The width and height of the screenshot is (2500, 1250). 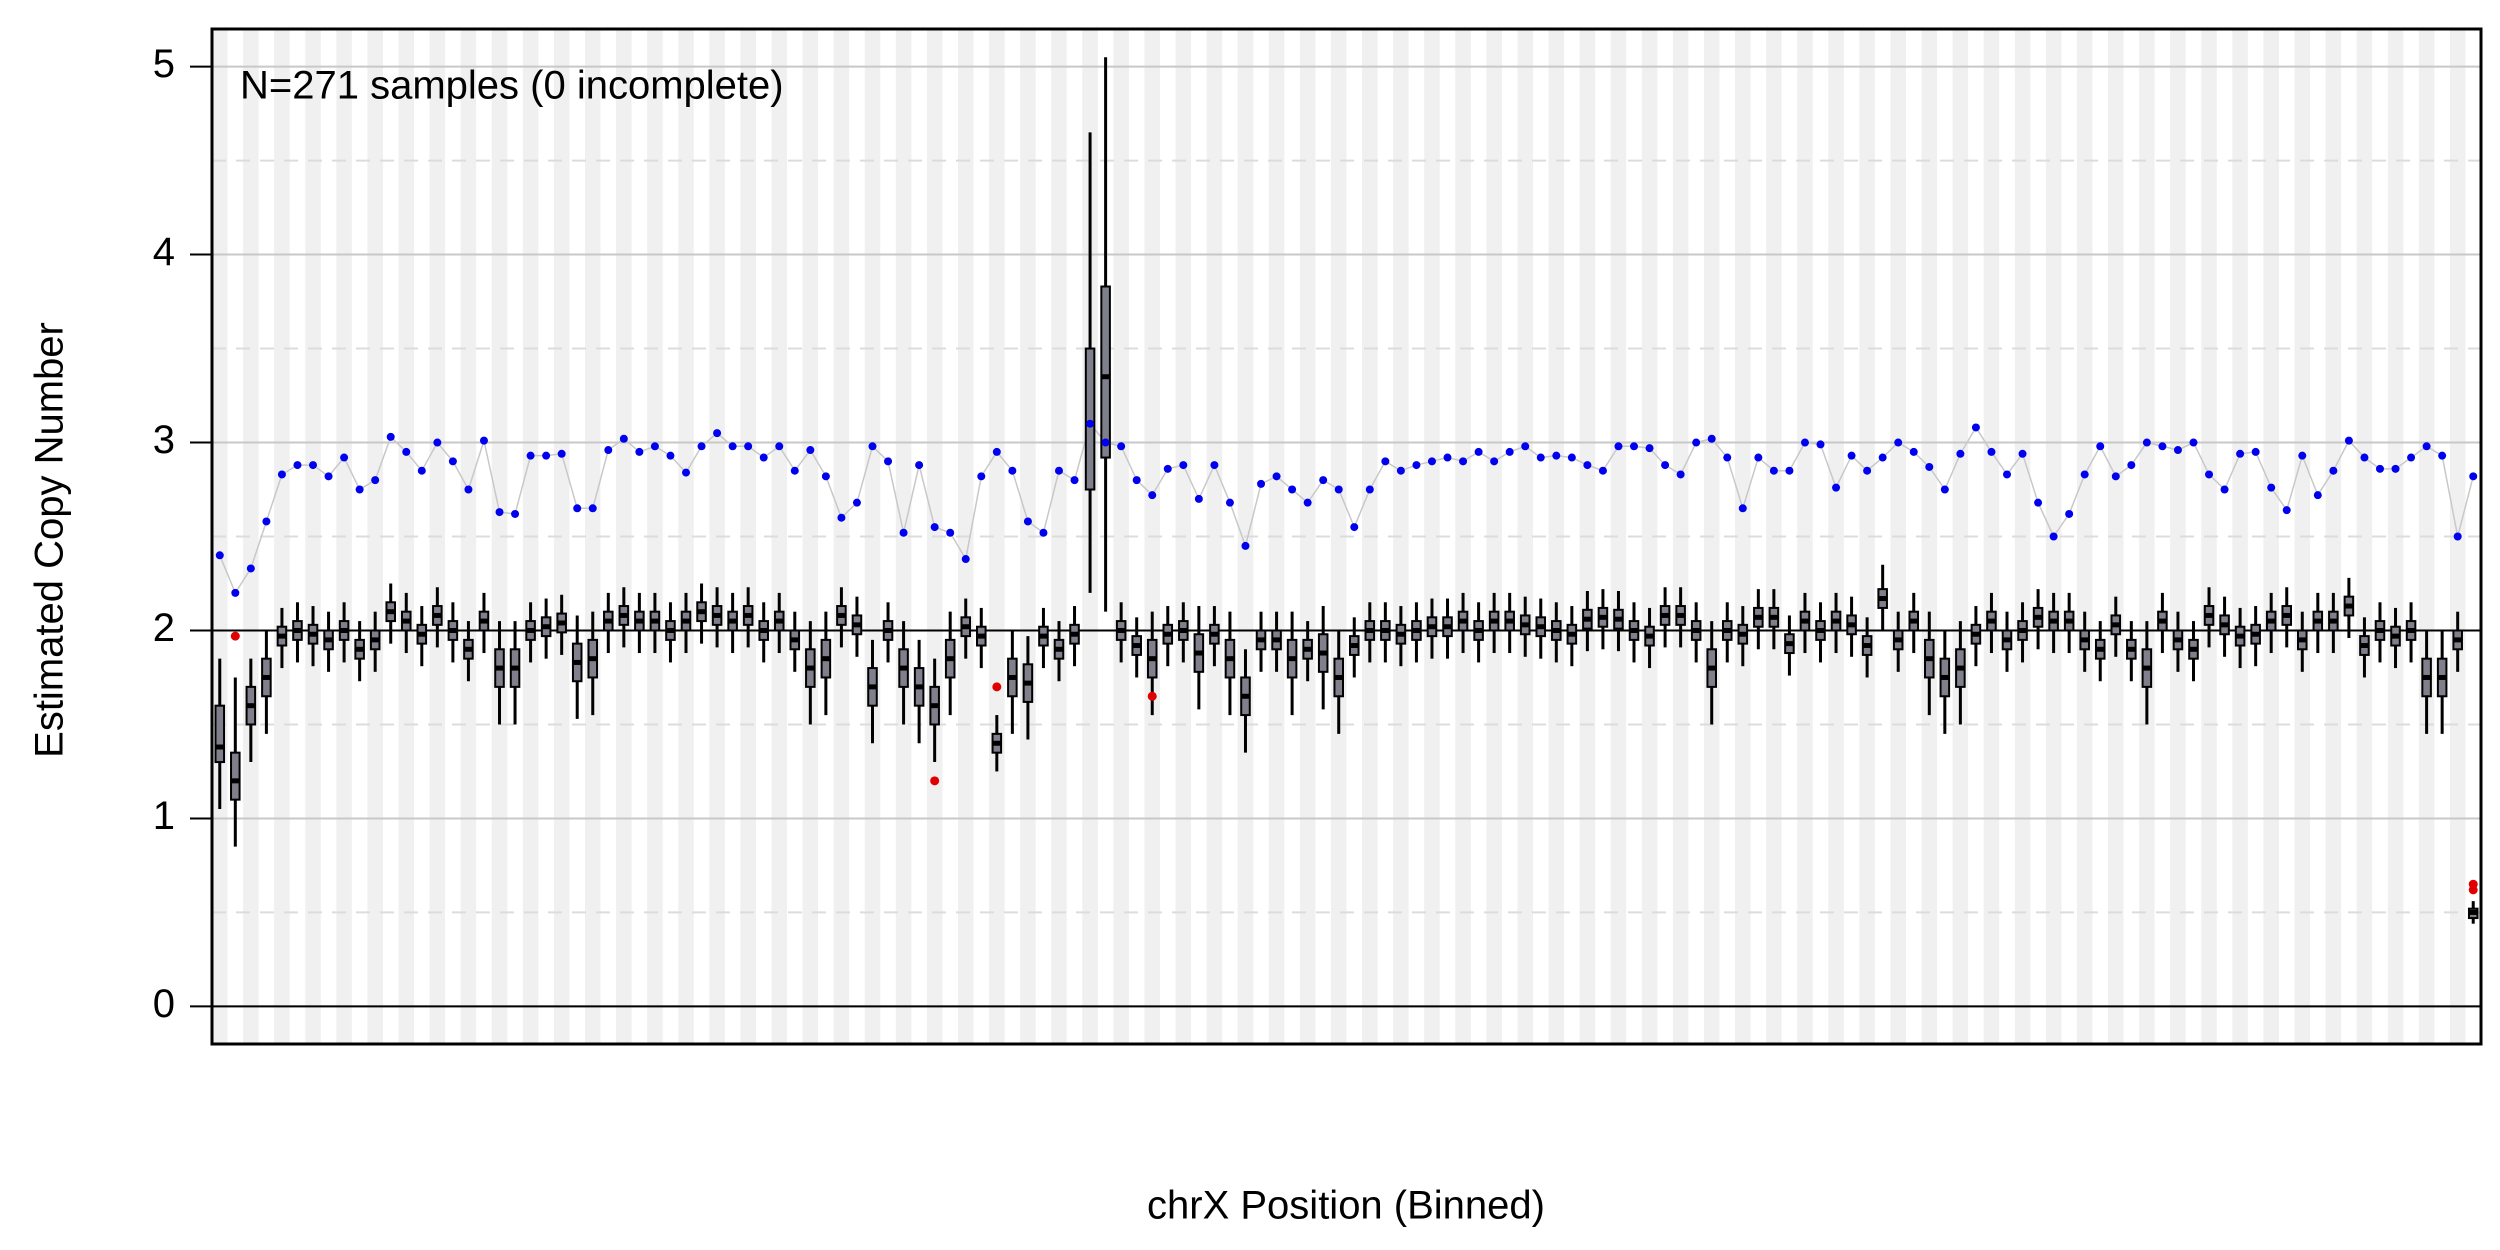 What do you see at coordinates (1346, 1206) in the screenshot?
I see `x-axis-label: chrX Position (Binned)` at bounding box center [1346, 1206].